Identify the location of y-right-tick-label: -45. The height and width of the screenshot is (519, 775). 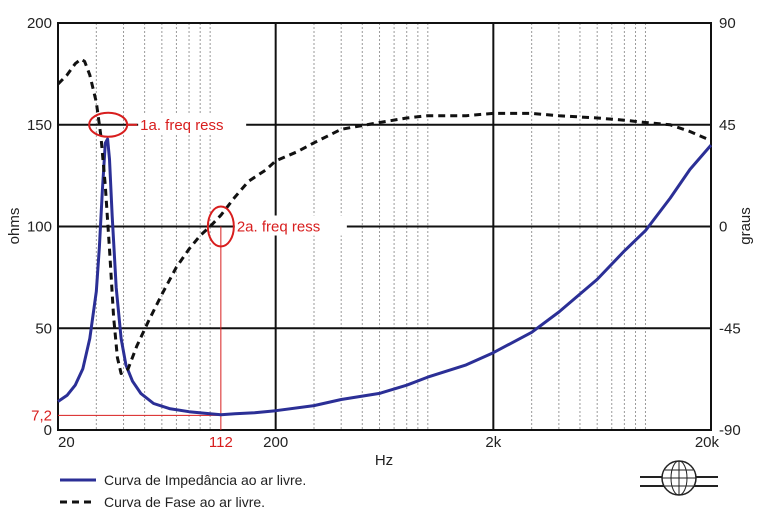
(730, 328).